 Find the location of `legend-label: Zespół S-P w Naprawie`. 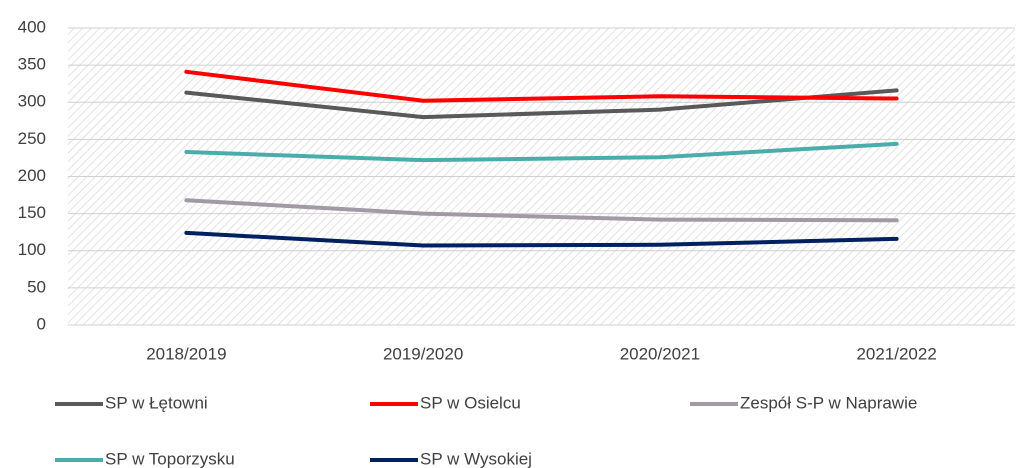

legend-label: Zespół S-P w Naprawie is located at coordinates (828, 402).